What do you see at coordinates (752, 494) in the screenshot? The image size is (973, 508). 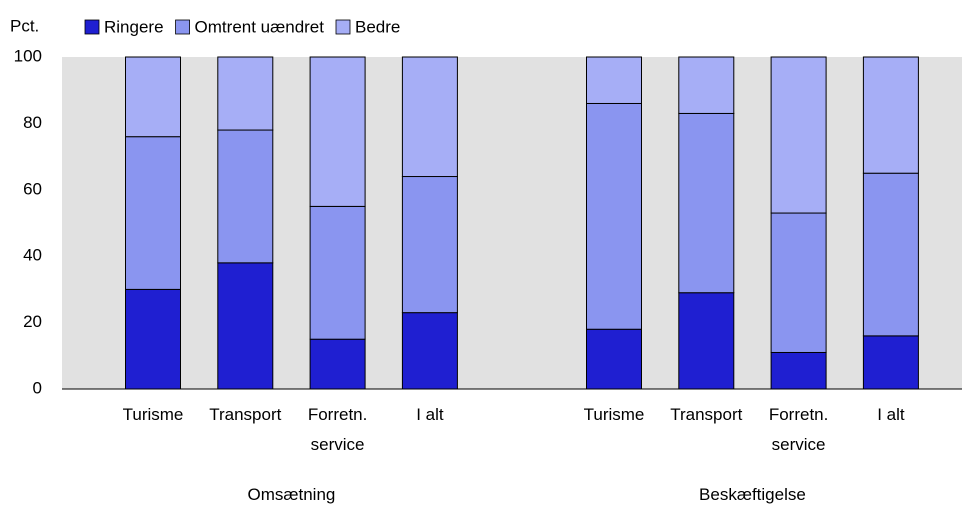 I see `group-label: Beskæftigelse` at bounding box center [752, 494].